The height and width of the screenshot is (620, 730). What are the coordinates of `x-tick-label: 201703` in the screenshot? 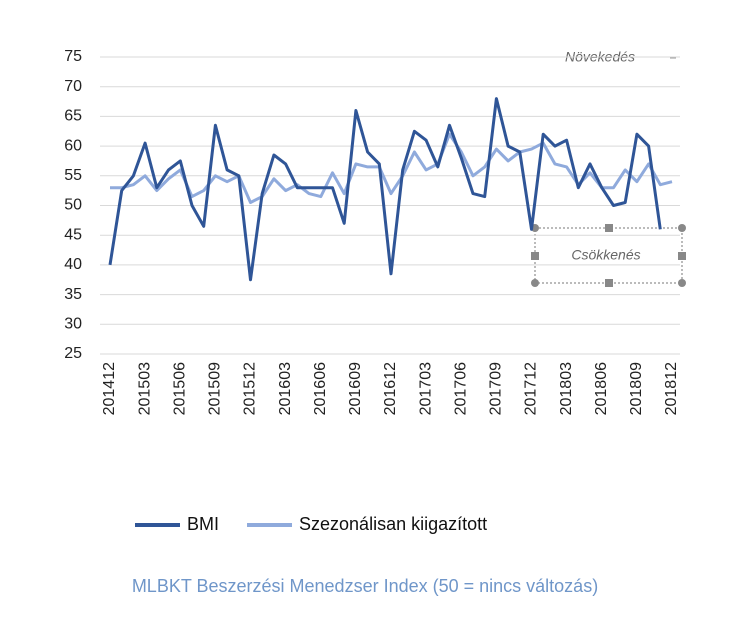 It's located at (425, 388).